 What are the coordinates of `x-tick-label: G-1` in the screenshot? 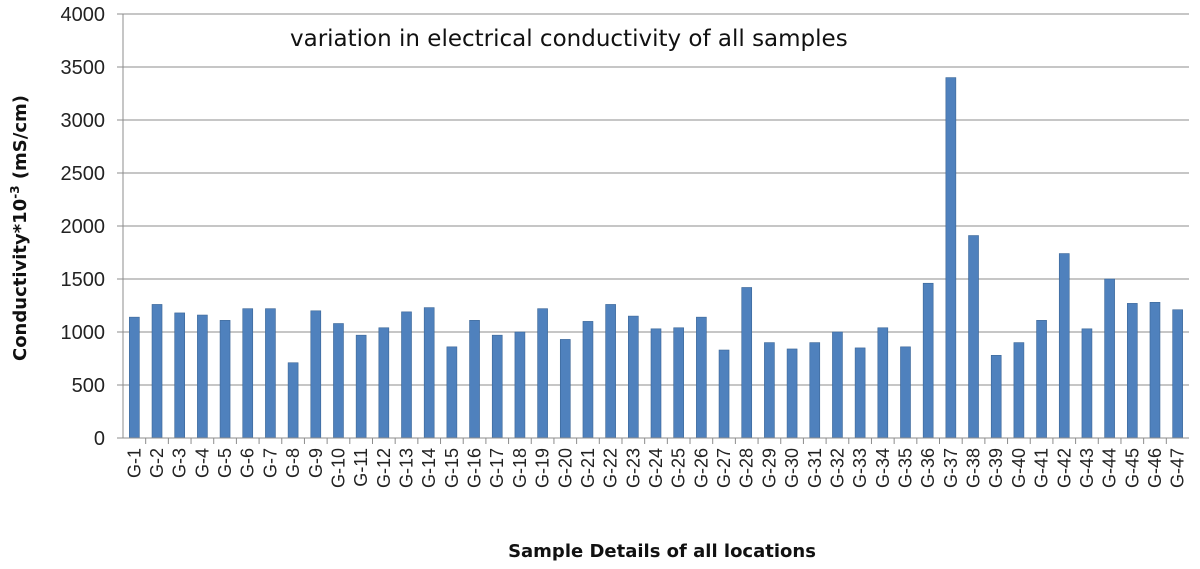 It's located at (134, 463).